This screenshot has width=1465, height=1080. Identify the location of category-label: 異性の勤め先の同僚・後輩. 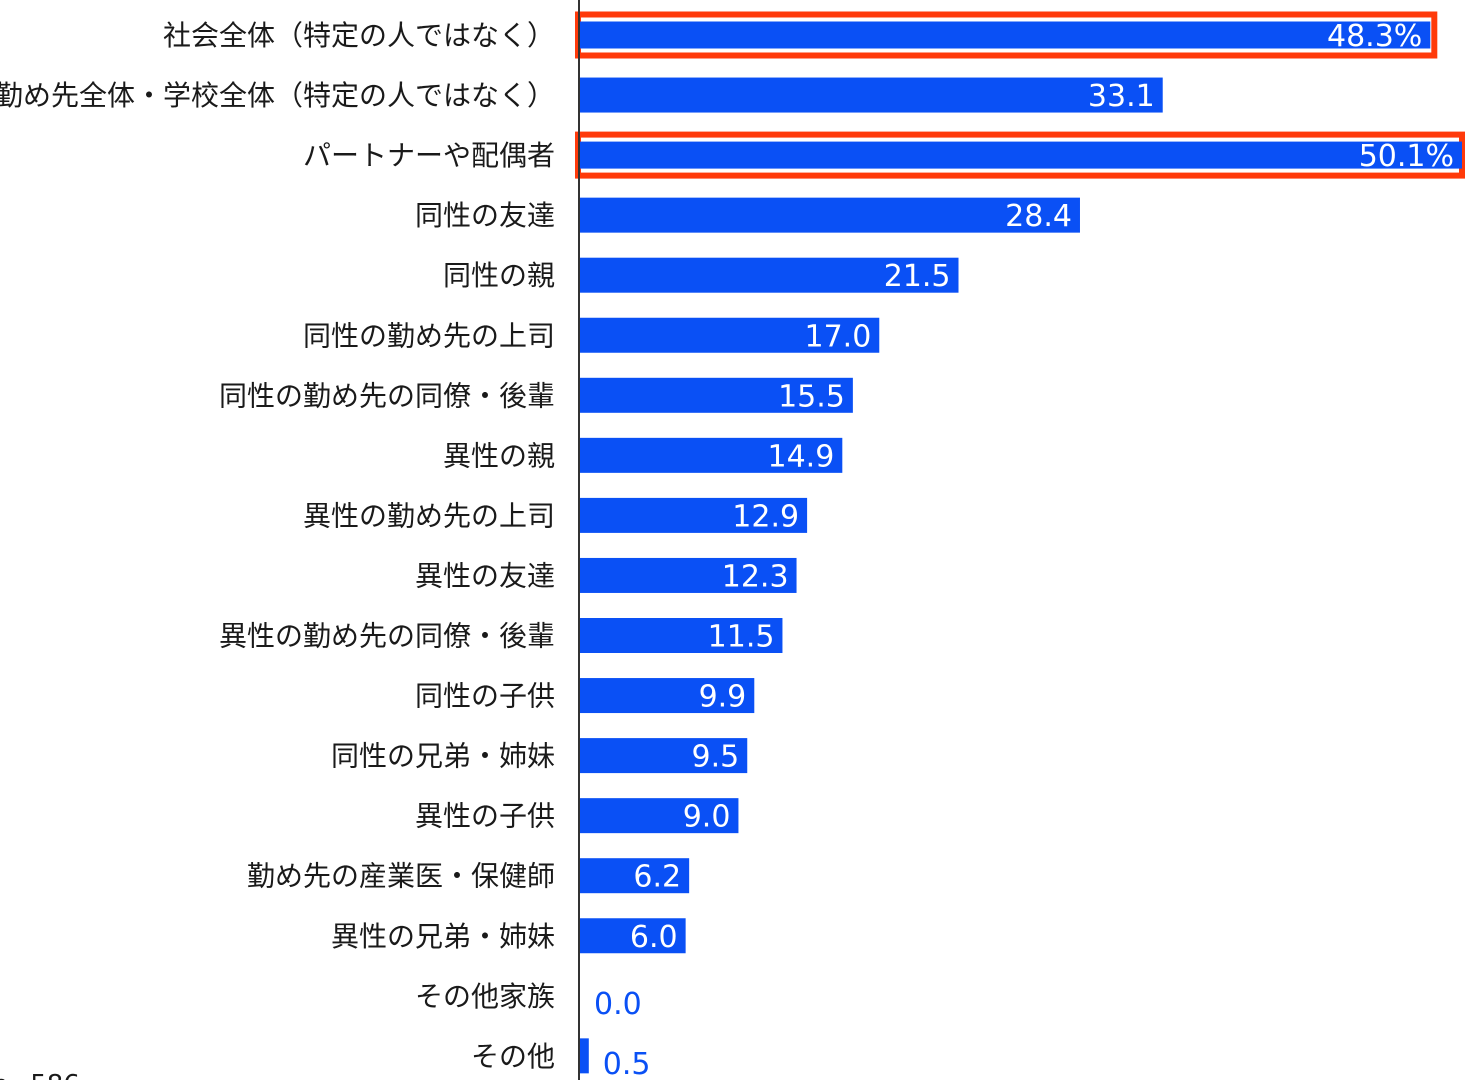
(387, 636).